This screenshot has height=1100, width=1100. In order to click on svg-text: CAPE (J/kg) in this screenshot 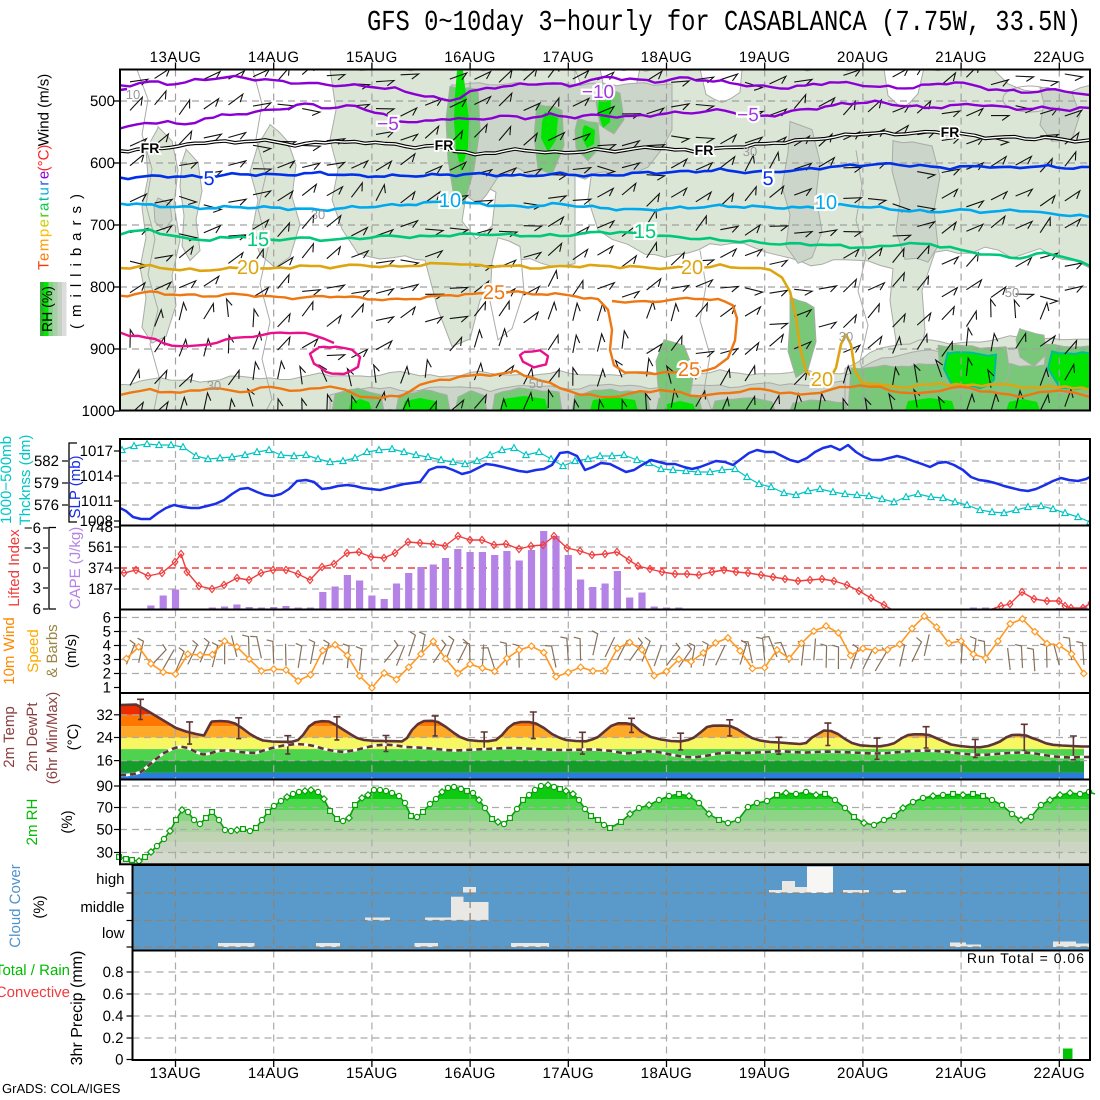, I will do `click(75, 568)`.